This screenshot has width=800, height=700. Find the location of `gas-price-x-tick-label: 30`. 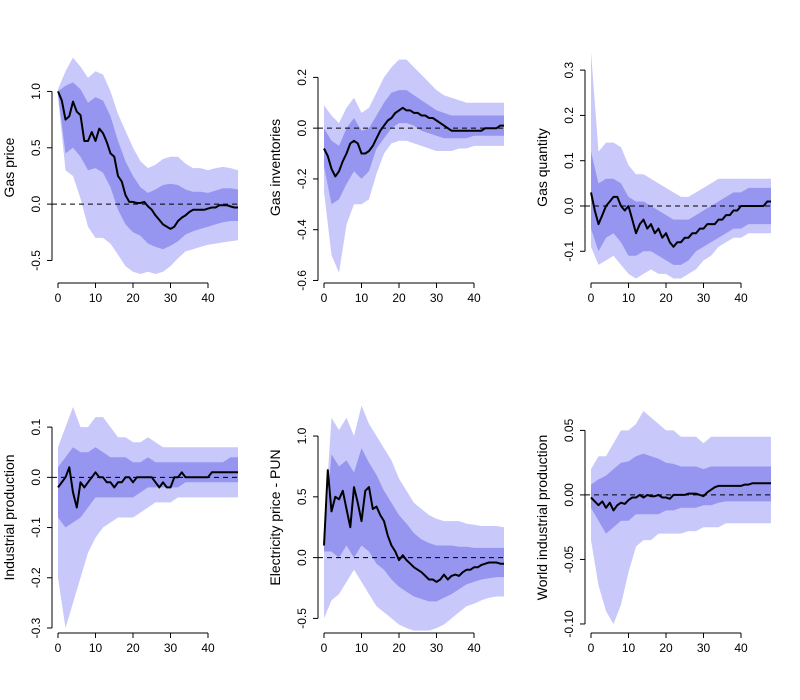

gas-price-x-tick-label: 30 is located at coordinates (171, 298).